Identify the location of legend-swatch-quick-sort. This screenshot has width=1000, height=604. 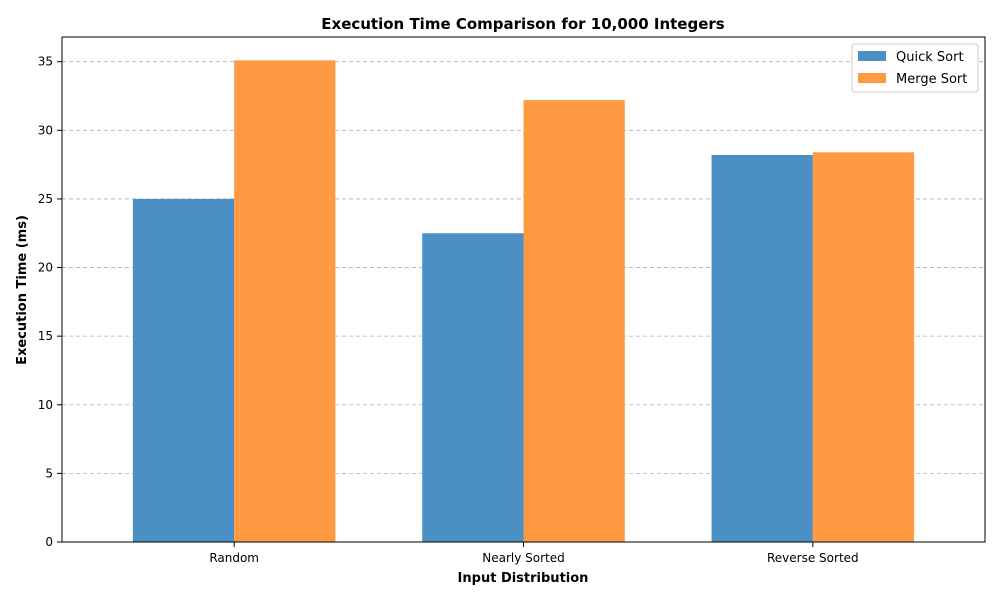
(872, 56).